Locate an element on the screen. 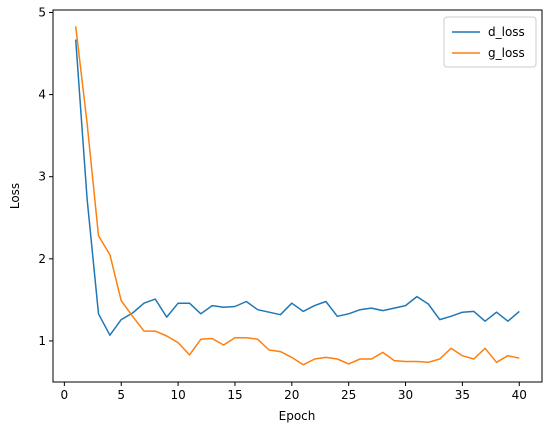 The height and width of the screenshot is (436, 557). legend: d_loss g_loss is located at coordinates (490, 42).